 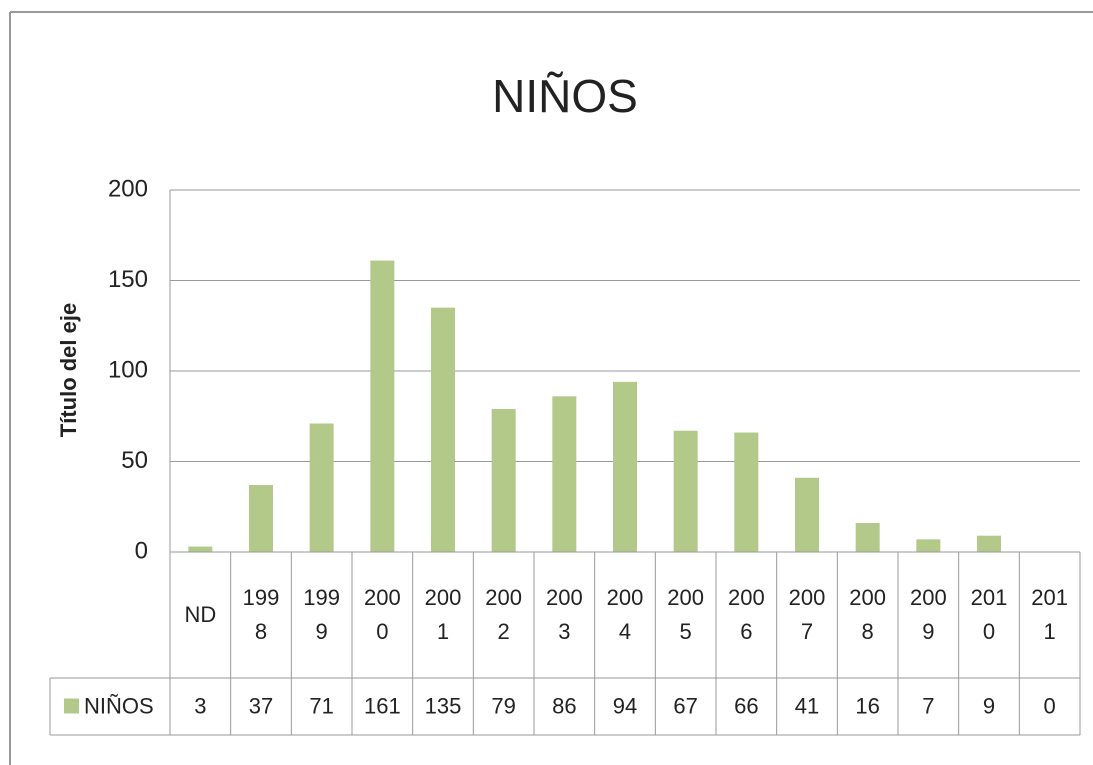 What do you see at coordinates (443, 614) in the screenshot?
I see `x-tick-label: 2001` at bounding box center [443, 614].